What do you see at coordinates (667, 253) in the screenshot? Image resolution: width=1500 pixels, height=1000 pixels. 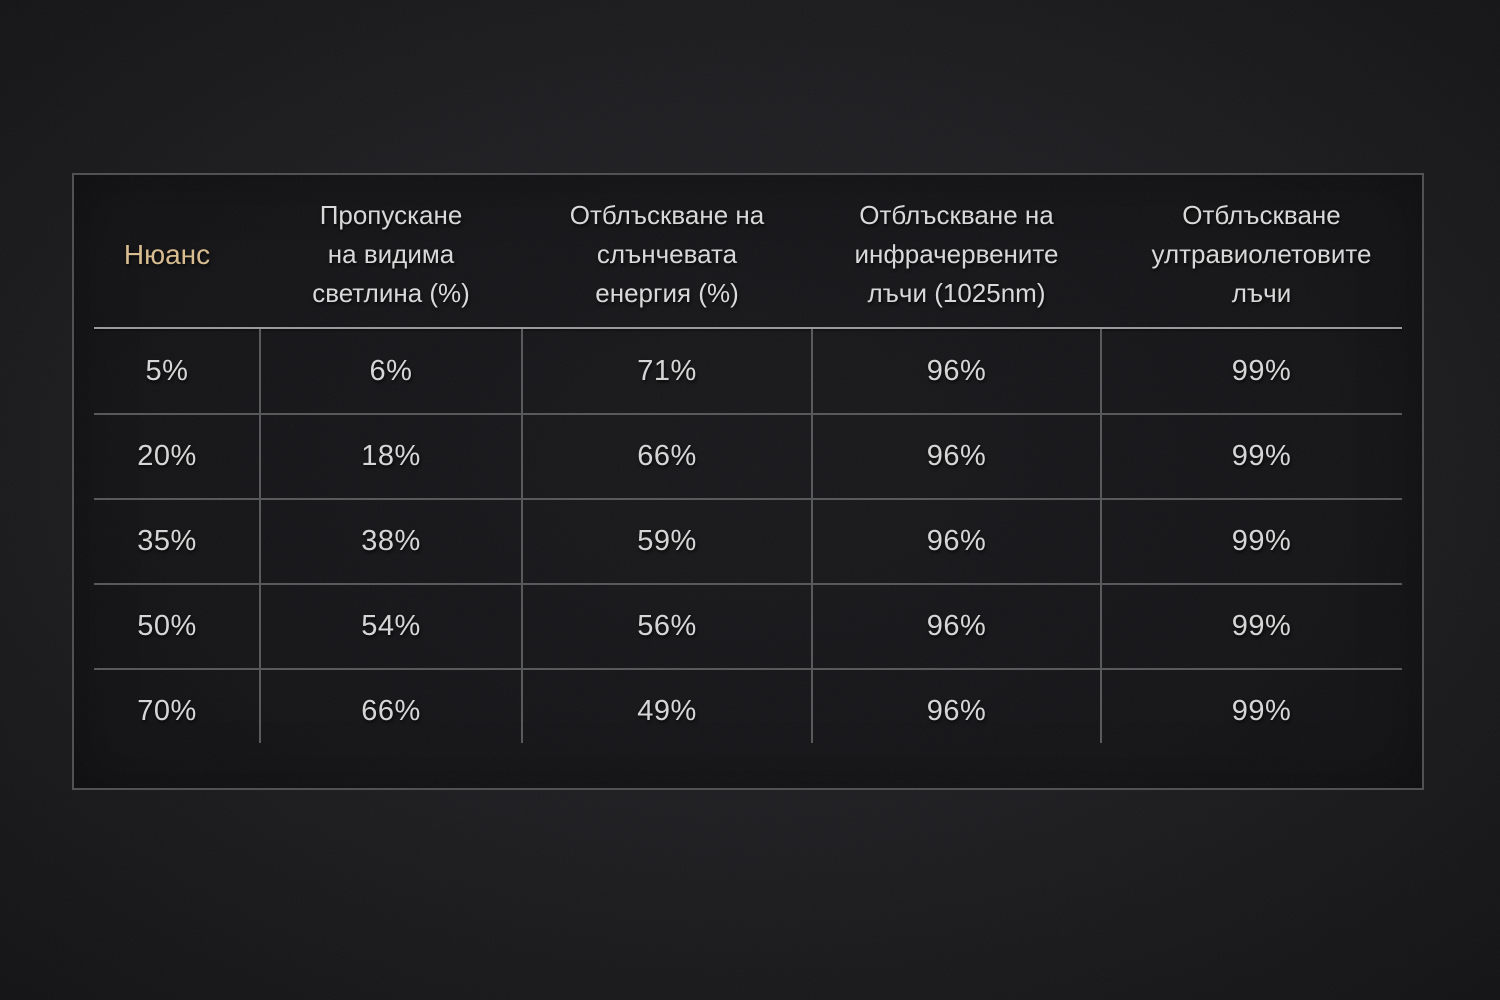 I see `column-header-solar-energy-rejection: Отблъскване на слънчевата енергия (%)` at bounding box center [667, 253].